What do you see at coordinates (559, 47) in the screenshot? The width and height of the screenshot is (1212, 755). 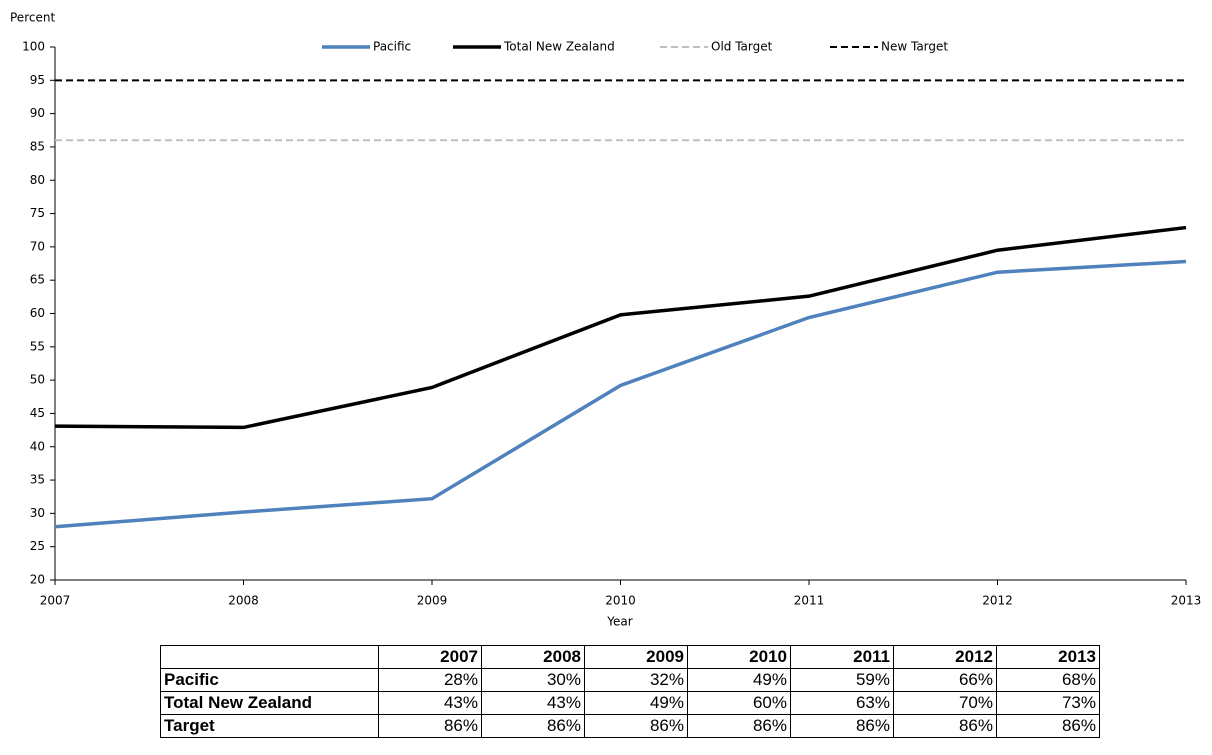 I see `legend-label: Total New Zealand` at bounding box center [559, 47].